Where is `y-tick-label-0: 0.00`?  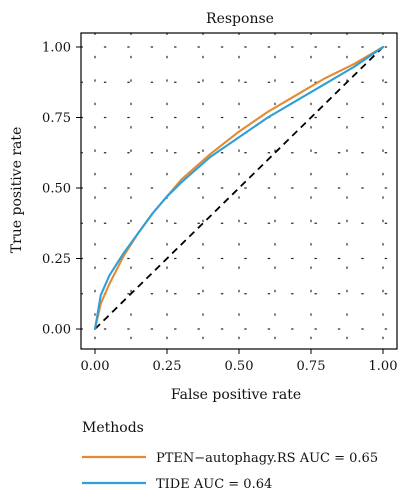 y-tick-label-0: 0.00 is located at coordinates (56, 330).